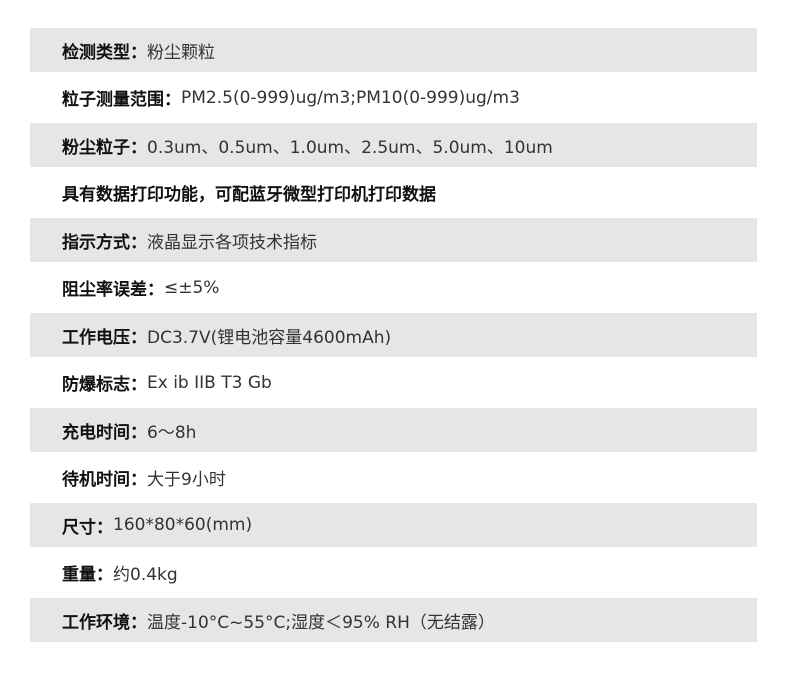 Image resolution: width=790 pixels, height=688 pixels. Describe the element at coordinates (104, 147) in the screenshot. I see `spec-label: 粉尘粒子：` at that location.